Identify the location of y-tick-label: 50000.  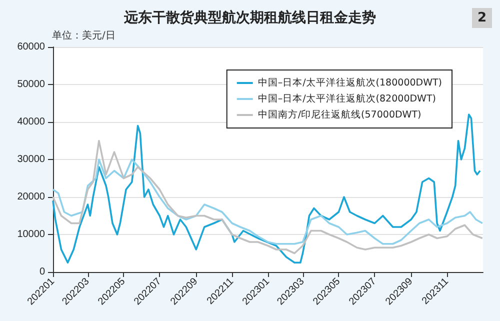
(31, 84).